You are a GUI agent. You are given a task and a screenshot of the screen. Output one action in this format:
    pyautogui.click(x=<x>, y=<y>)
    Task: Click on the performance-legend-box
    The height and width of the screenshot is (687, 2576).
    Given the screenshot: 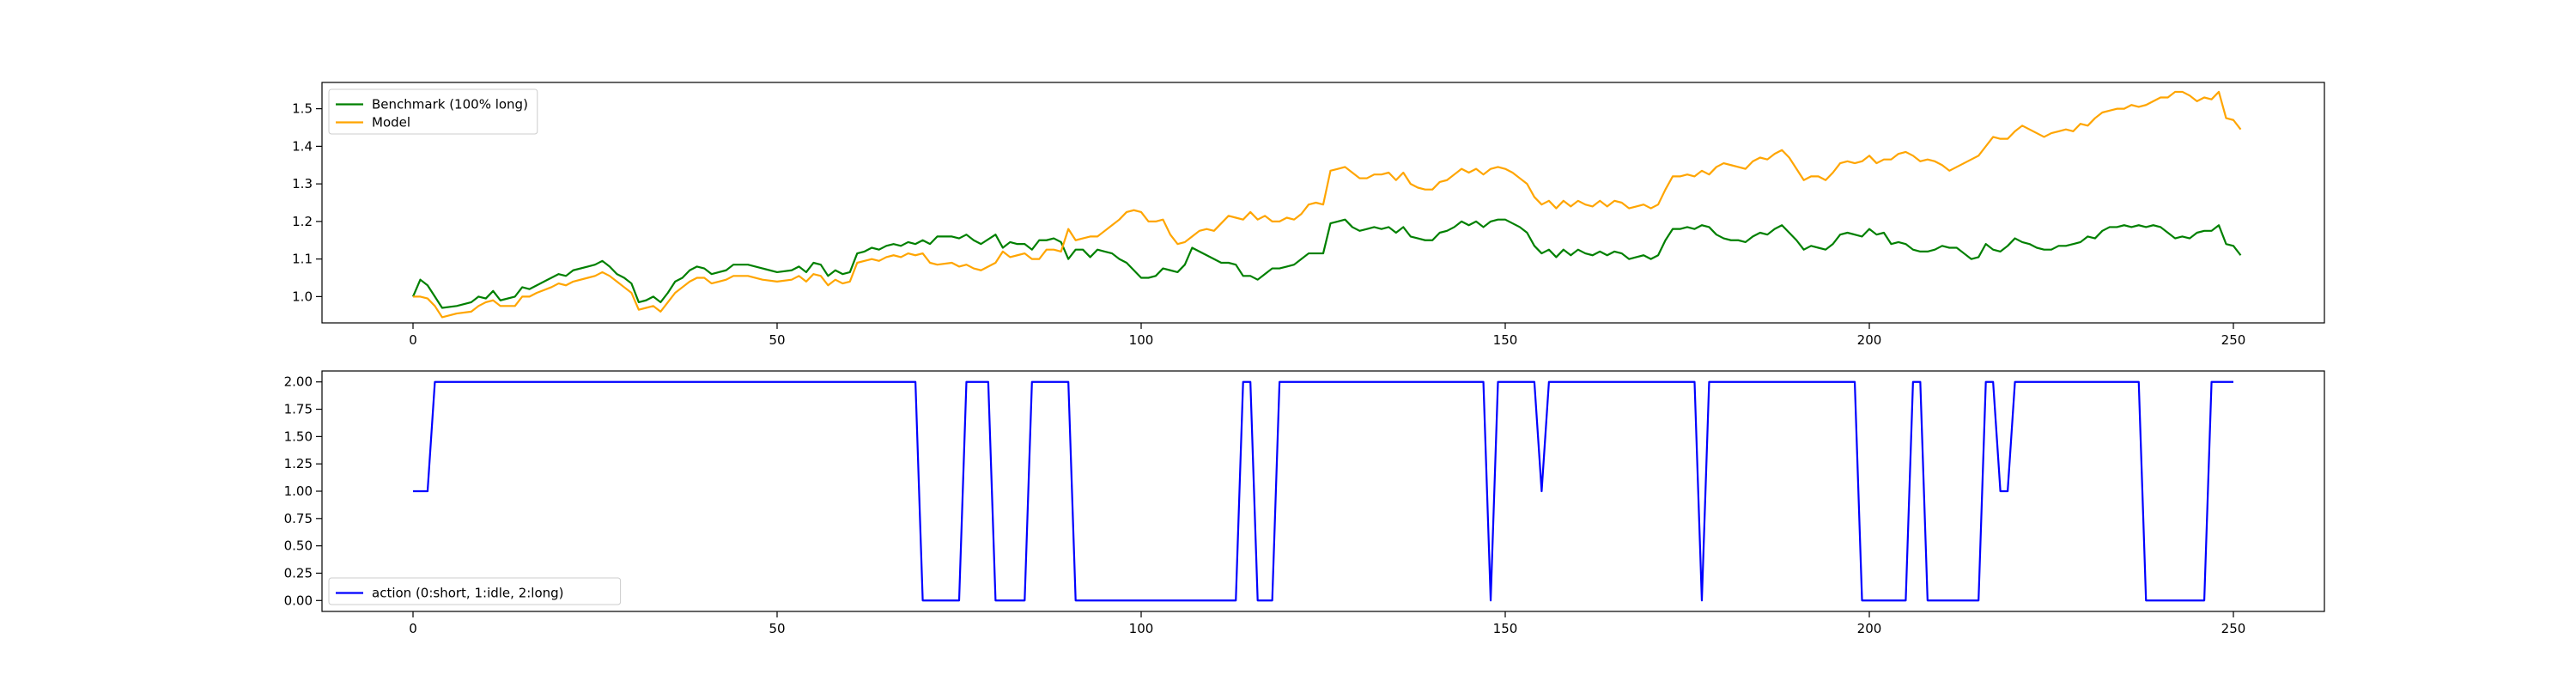 What is the action you would take?
    pyautogui.click(x=433, y=111)
    